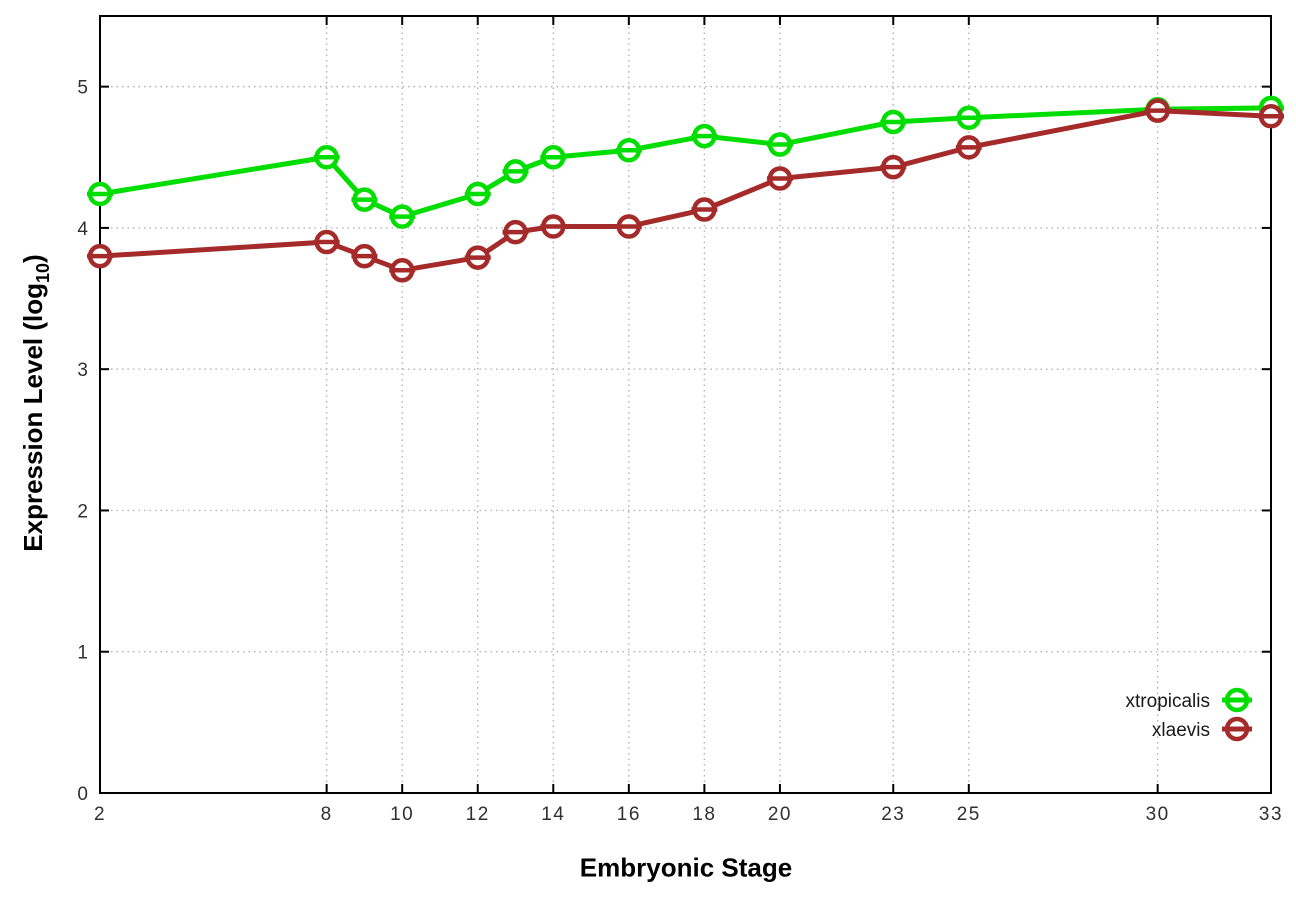  What do you see at coordinates (327, 814) in the screenshot?
I see `x-tick-label: 8` at bounding box center [327, 814].